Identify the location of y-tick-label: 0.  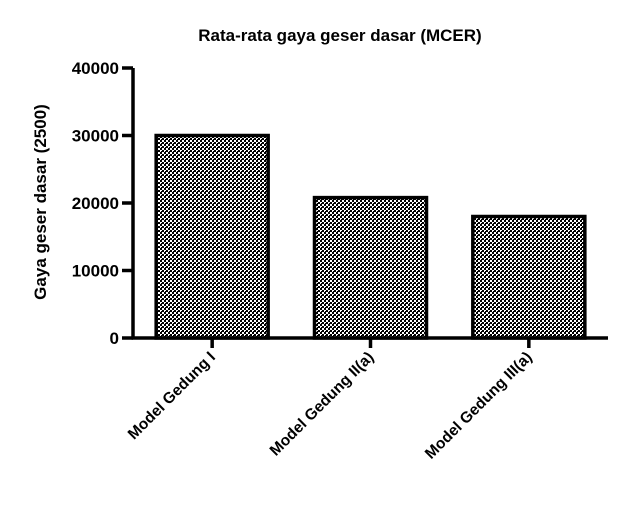
(114, 338).